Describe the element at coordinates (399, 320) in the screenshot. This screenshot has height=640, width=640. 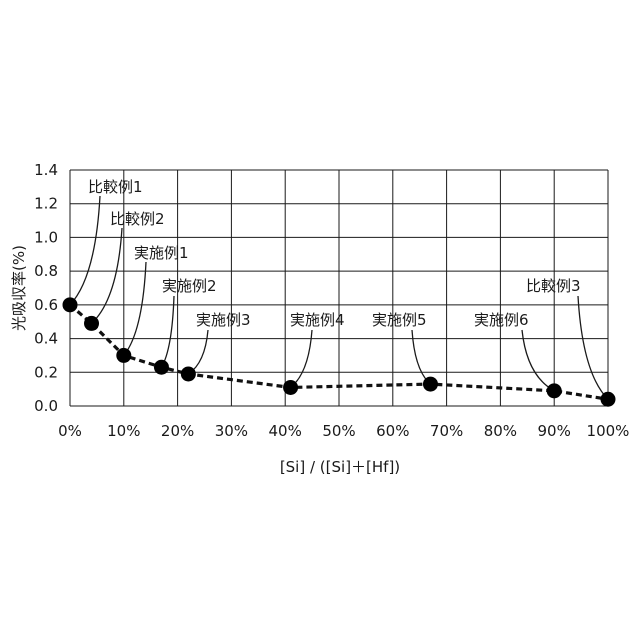
I see `point-label: 実施例5` at that location.